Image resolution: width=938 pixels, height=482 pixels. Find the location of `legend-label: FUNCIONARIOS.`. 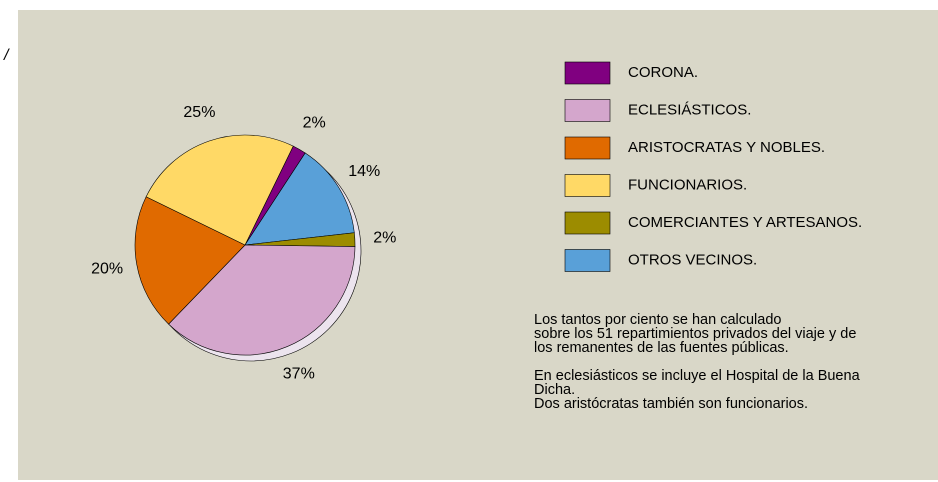

legend-label: FUNCIONARIOS. is located at coordinates (687, 184).